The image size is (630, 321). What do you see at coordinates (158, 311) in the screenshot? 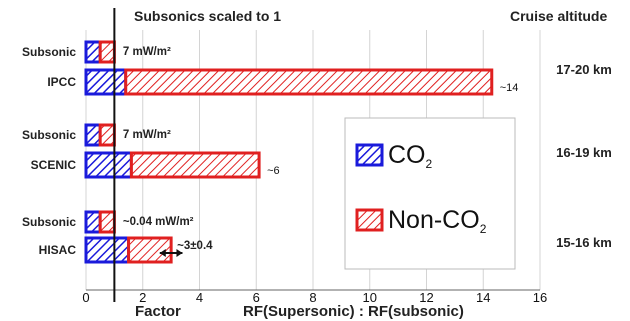
I see `x-axis-label-factor: Factor` at bounding box center [158, 311].